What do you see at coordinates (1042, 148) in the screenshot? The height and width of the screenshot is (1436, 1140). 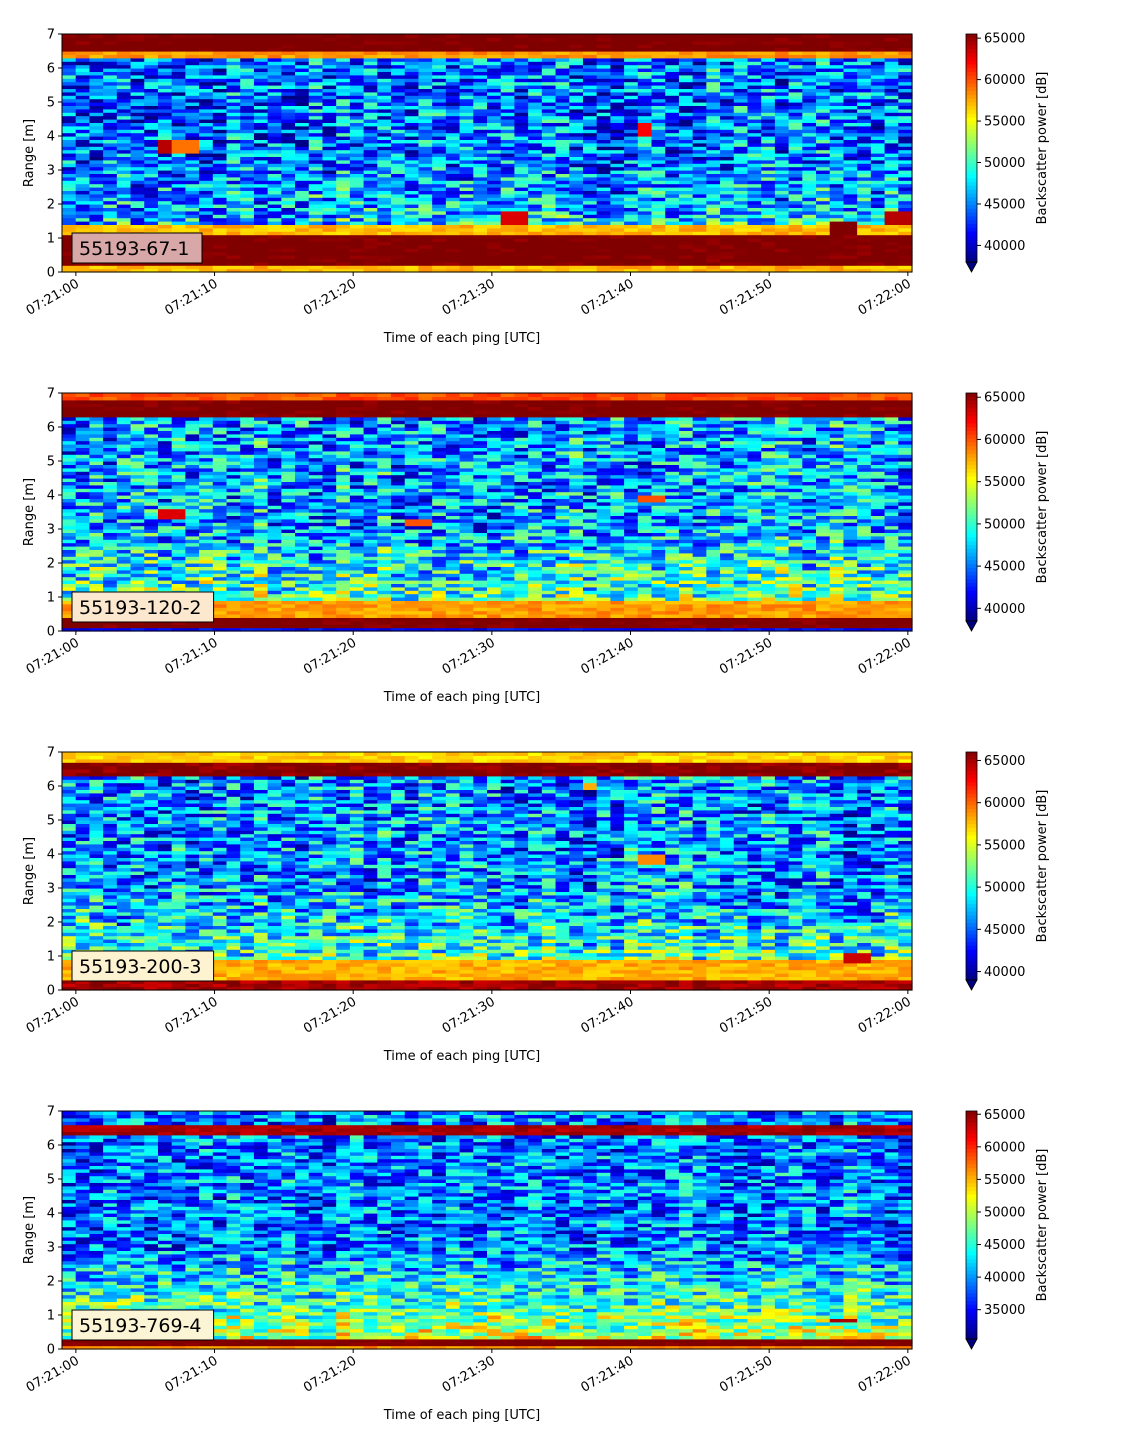 I see `colorbar-label: Backscatter power [dB]` at bounding box center [1042, 148].